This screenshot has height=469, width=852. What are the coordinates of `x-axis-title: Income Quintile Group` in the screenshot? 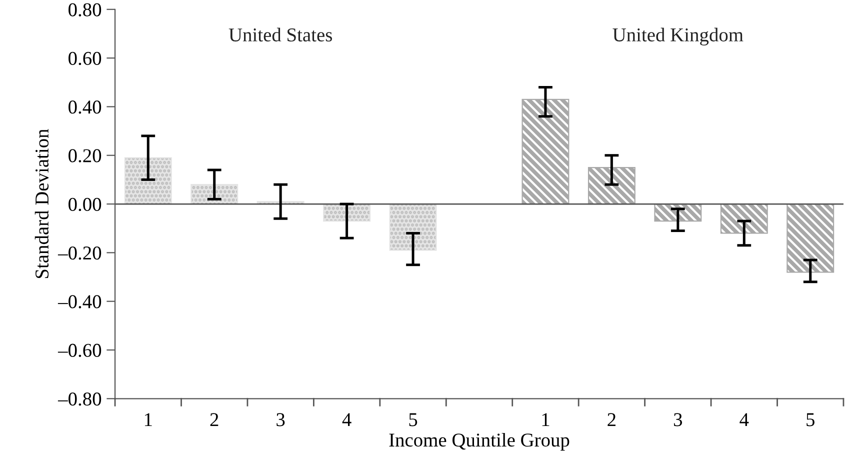 It's located at (479, 441).